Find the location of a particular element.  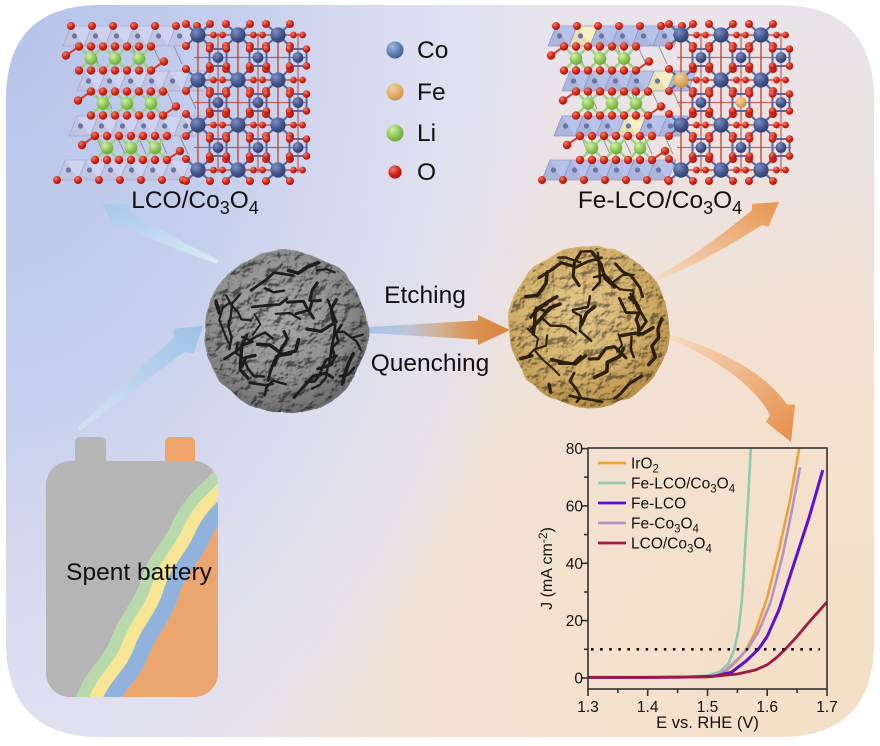

svg-text: Quenching is located at coordinates (430, 363).